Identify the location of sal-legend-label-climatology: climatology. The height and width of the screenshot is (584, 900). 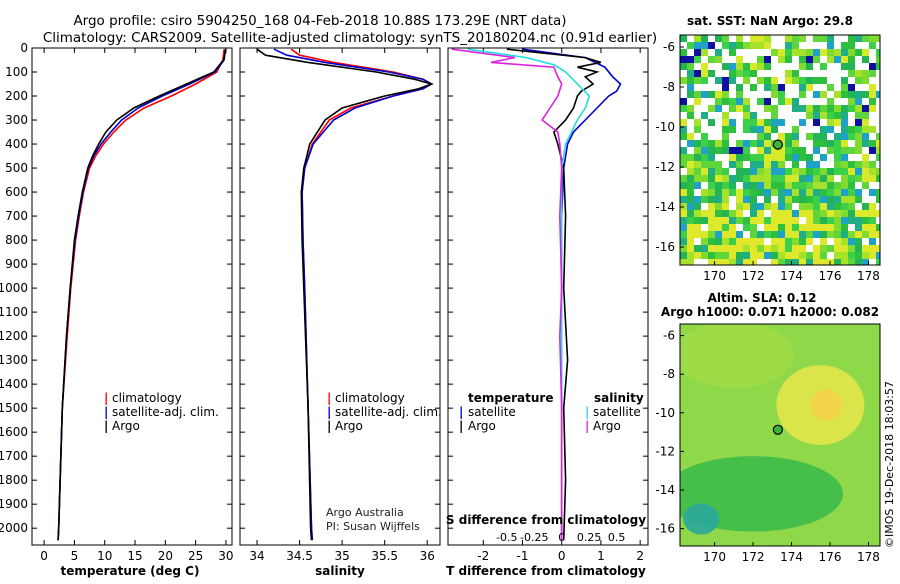
(370, 398).